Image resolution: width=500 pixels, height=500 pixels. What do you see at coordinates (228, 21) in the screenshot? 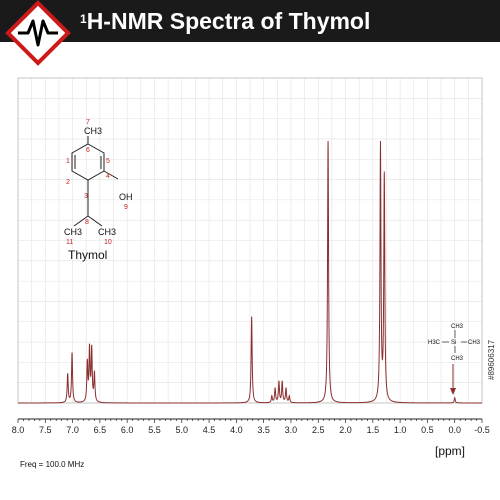
I see `title-text: H-NMR Spectra of Thymol` at bounding box center [228, 21].